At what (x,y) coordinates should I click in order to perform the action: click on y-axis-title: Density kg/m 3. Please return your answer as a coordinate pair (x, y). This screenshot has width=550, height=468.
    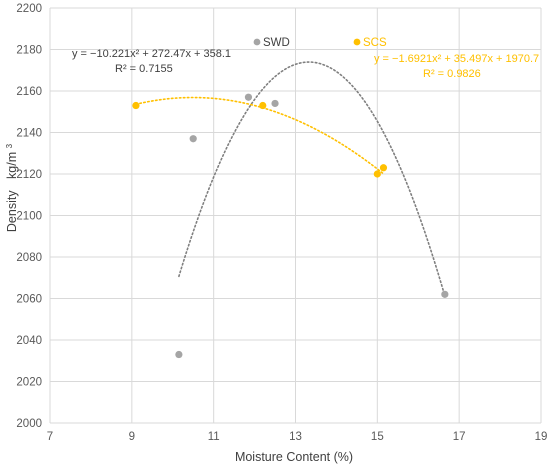
    Looking at the image, I should click on (12, 187).